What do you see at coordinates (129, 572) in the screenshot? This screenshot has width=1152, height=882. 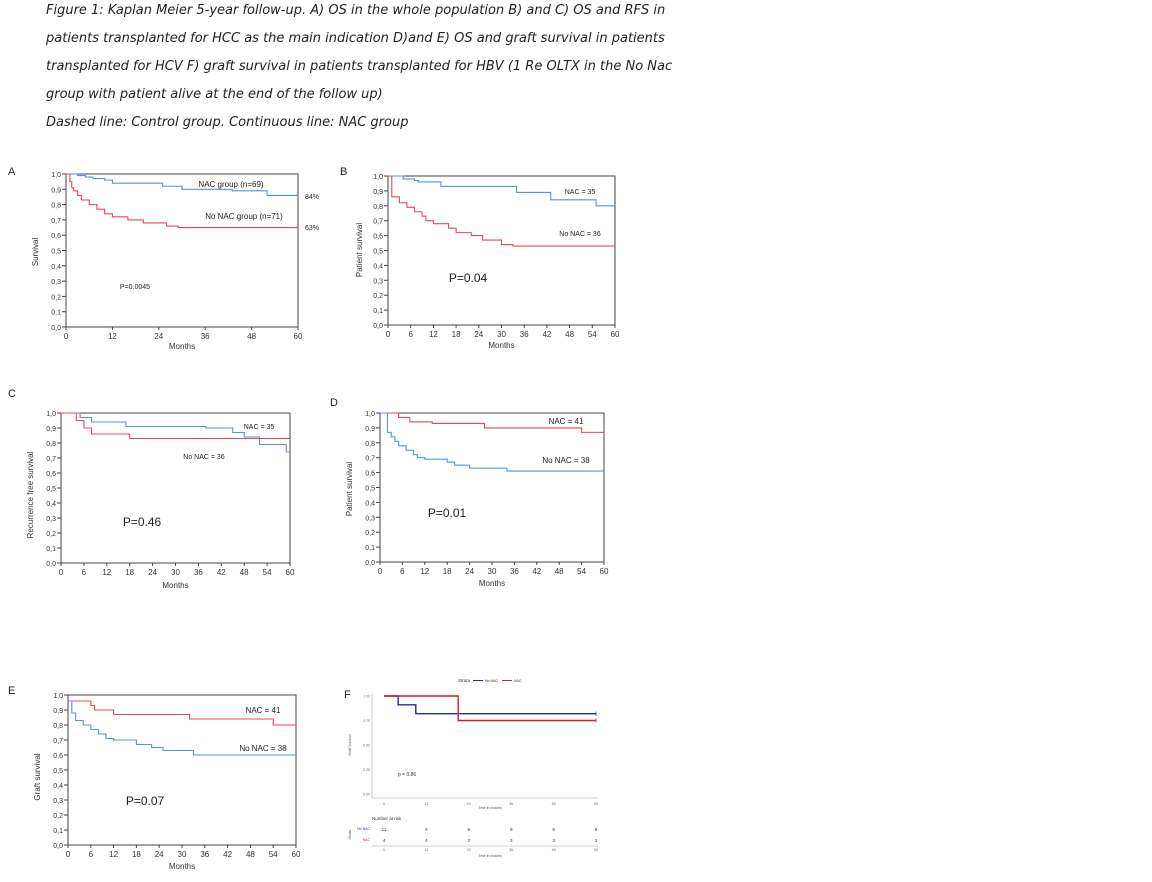 I see `x-tick-label: 18` at bounding box center [129, 572].